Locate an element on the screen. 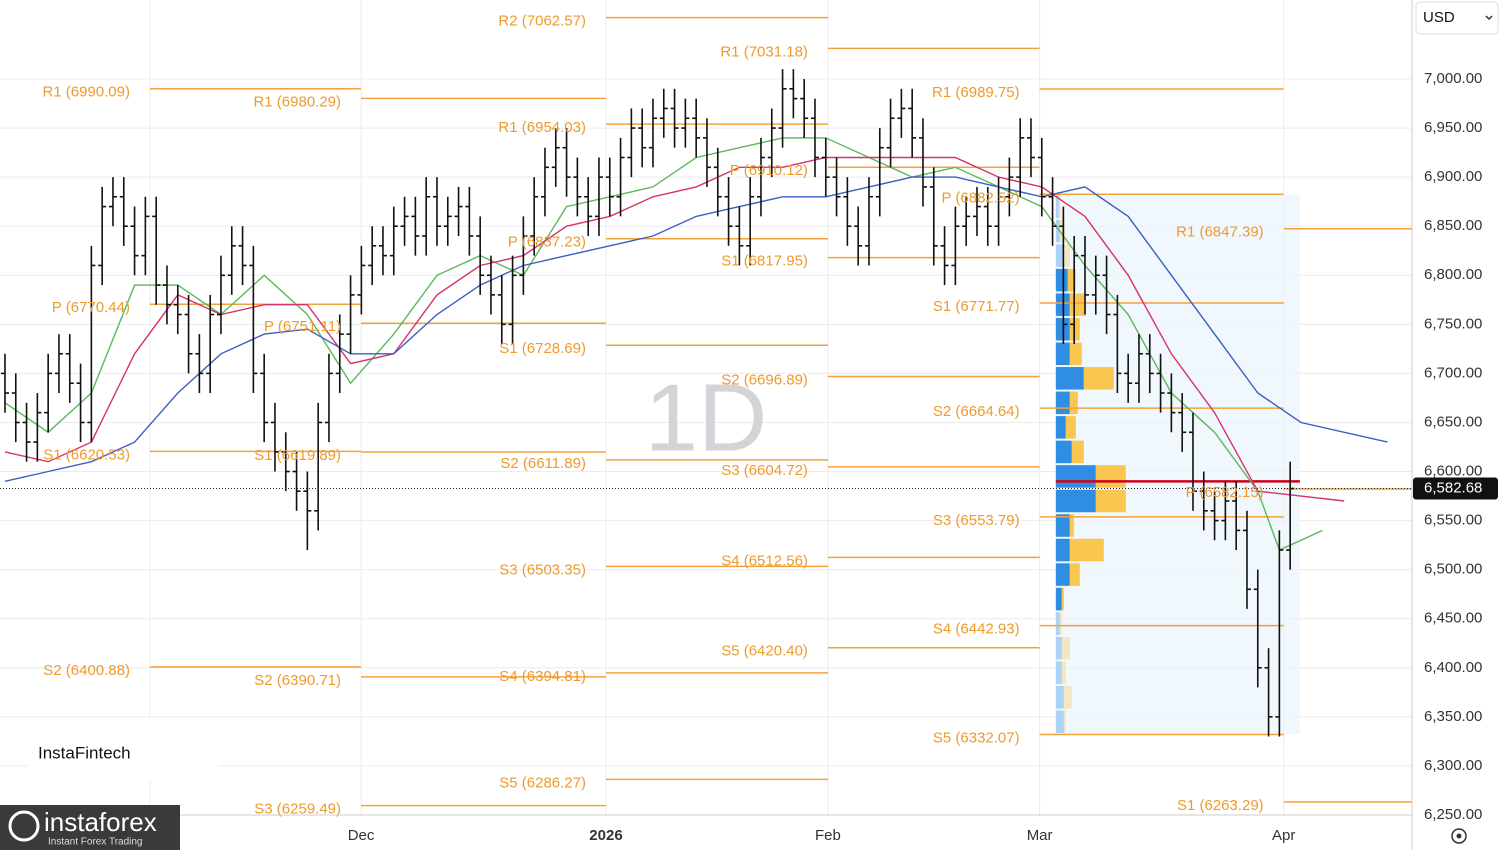  y-tick-label: 6,300.00 is located at coordinates (1453, 765).